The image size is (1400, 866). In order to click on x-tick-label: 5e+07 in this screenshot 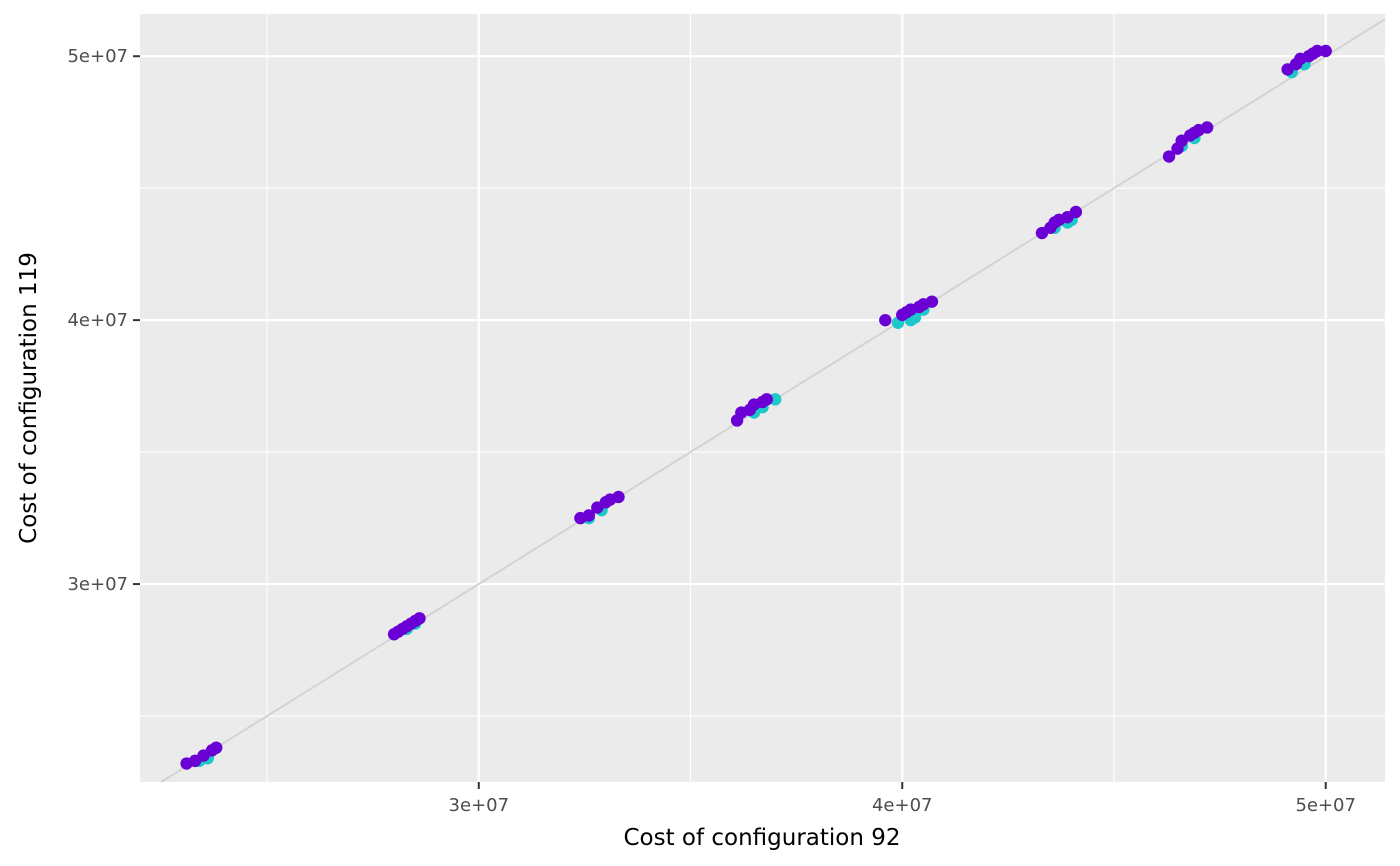, I will do `click(1325, 805)`.